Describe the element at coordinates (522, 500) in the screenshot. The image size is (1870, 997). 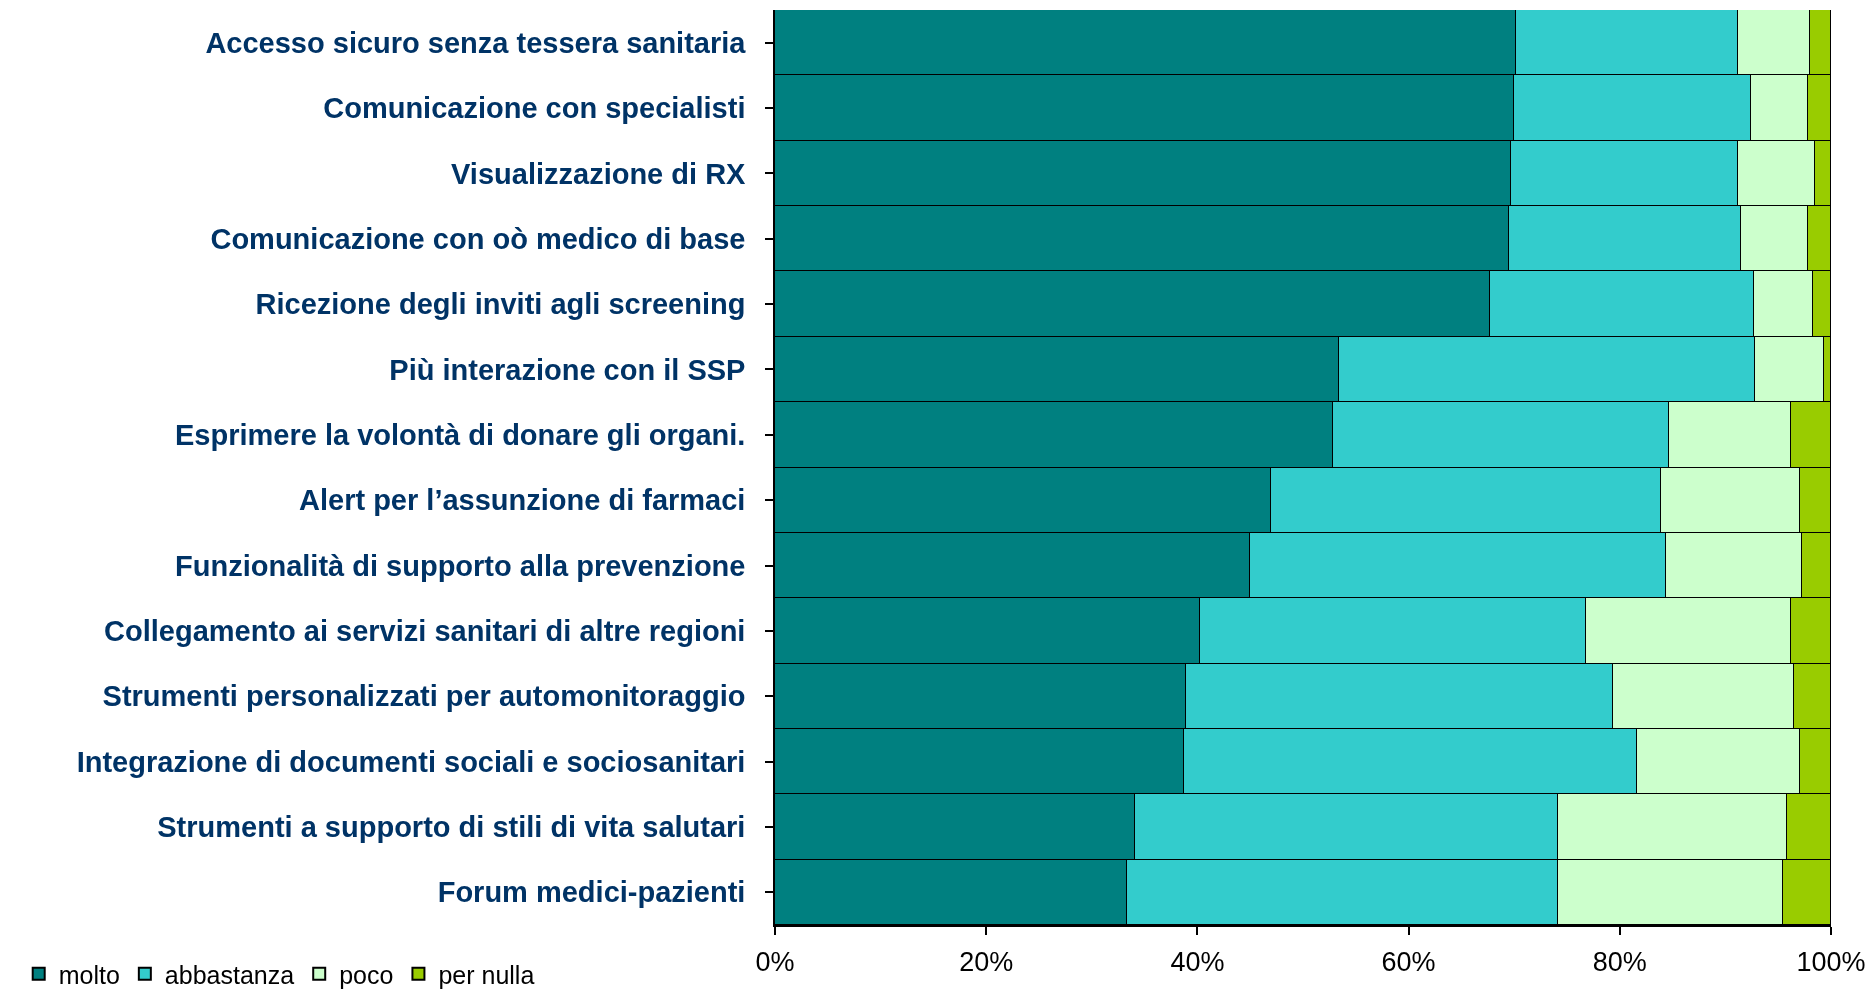
I see `y-tick-label: Alert per l’assunzione di farmaci` at that location.